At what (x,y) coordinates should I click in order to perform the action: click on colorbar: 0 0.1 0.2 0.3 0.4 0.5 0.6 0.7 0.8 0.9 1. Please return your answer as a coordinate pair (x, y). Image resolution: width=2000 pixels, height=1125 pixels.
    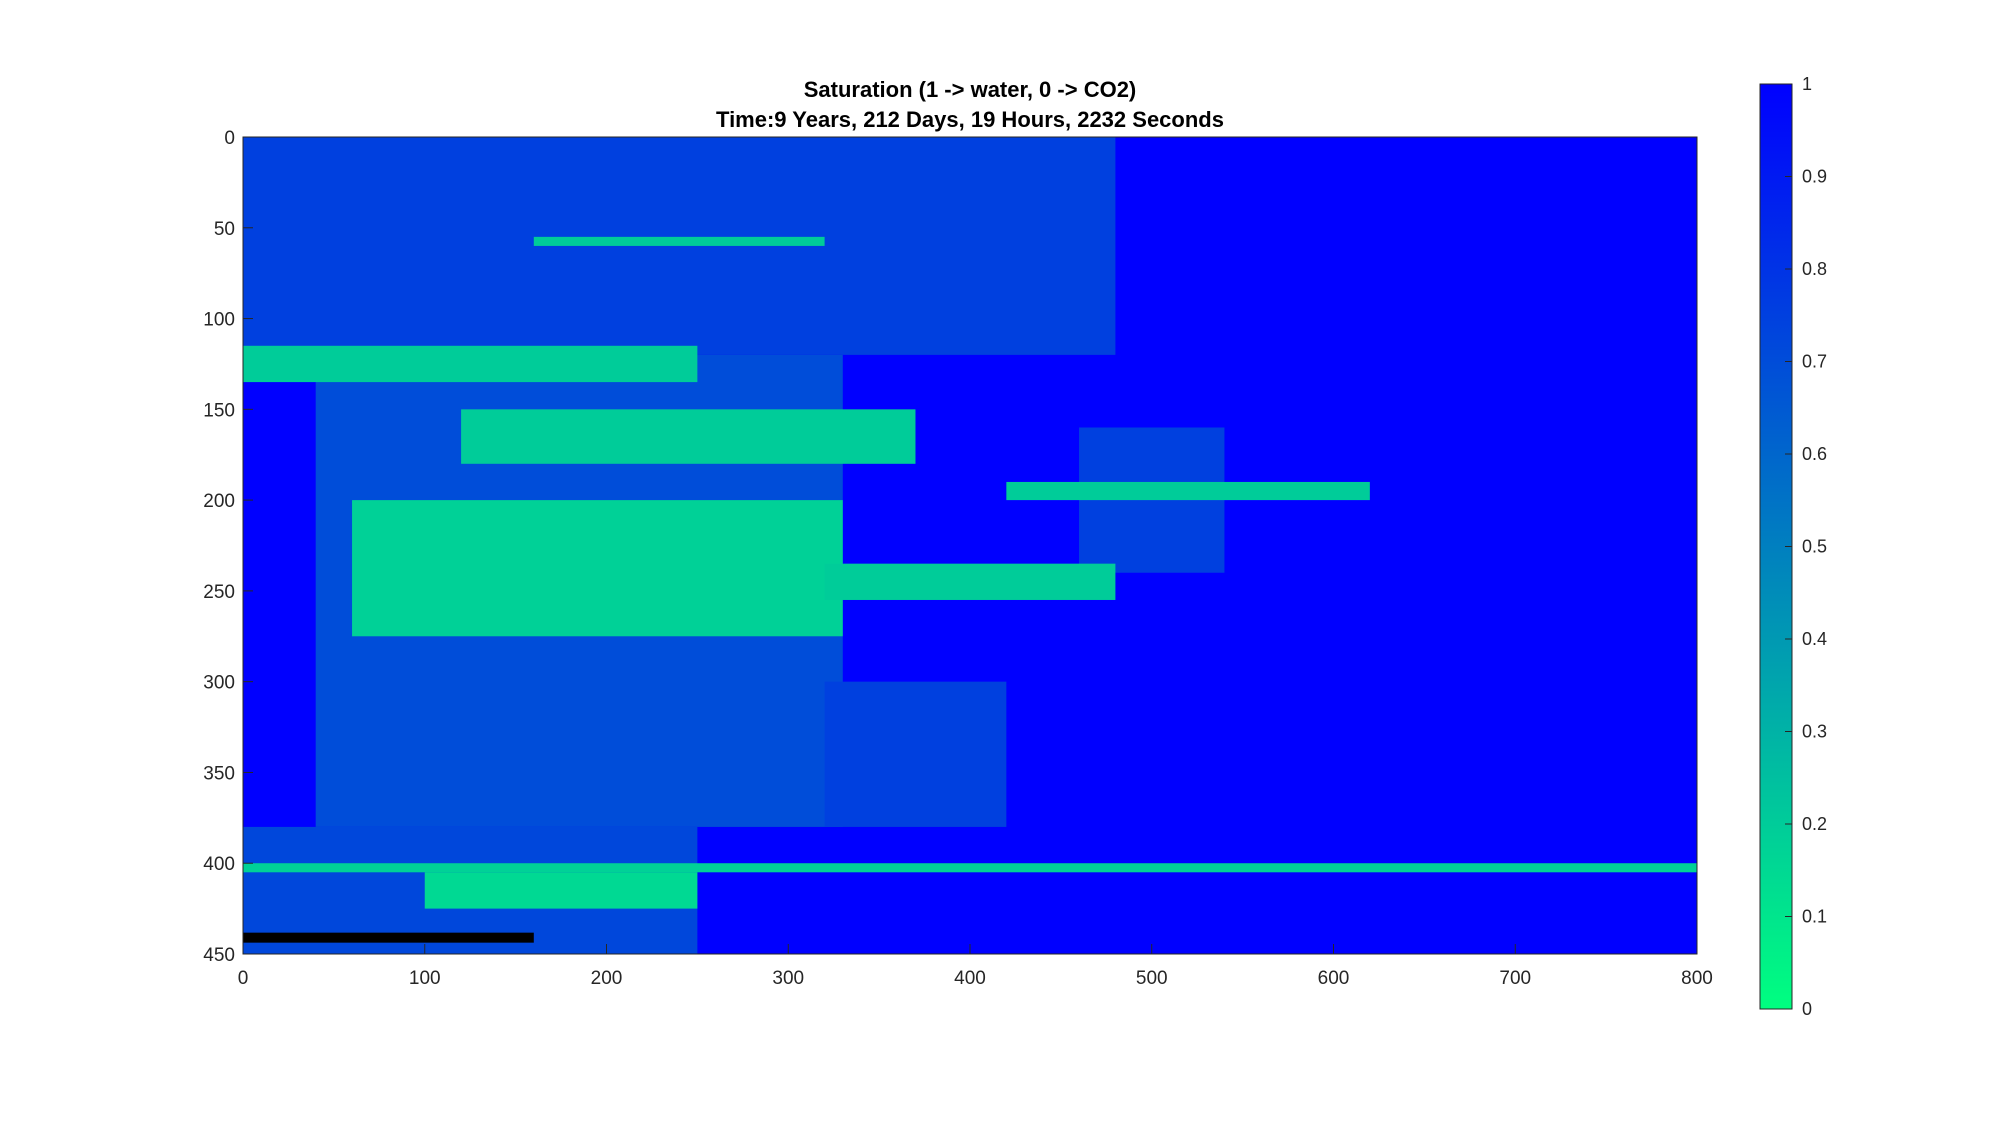
    Looking at the image, I should click on (1793, 546).